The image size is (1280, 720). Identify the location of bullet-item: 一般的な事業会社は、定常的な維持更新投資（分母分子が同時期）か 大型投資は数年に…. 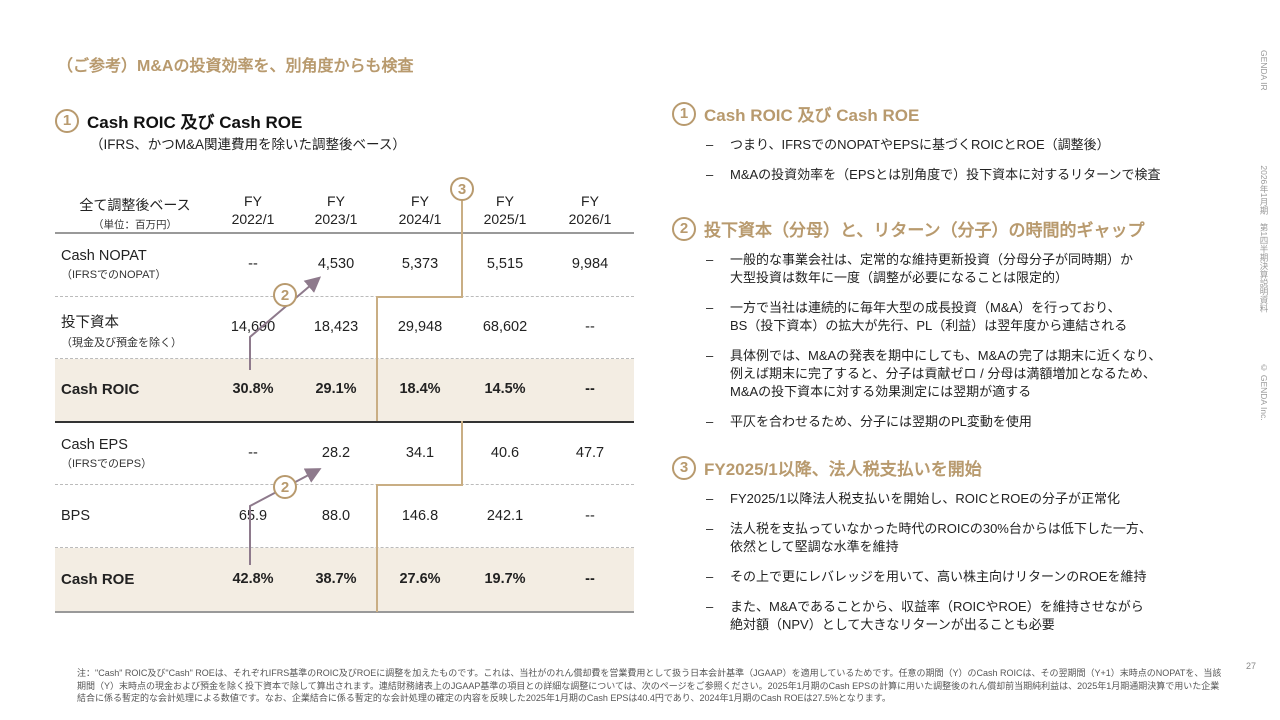
(933, 269).